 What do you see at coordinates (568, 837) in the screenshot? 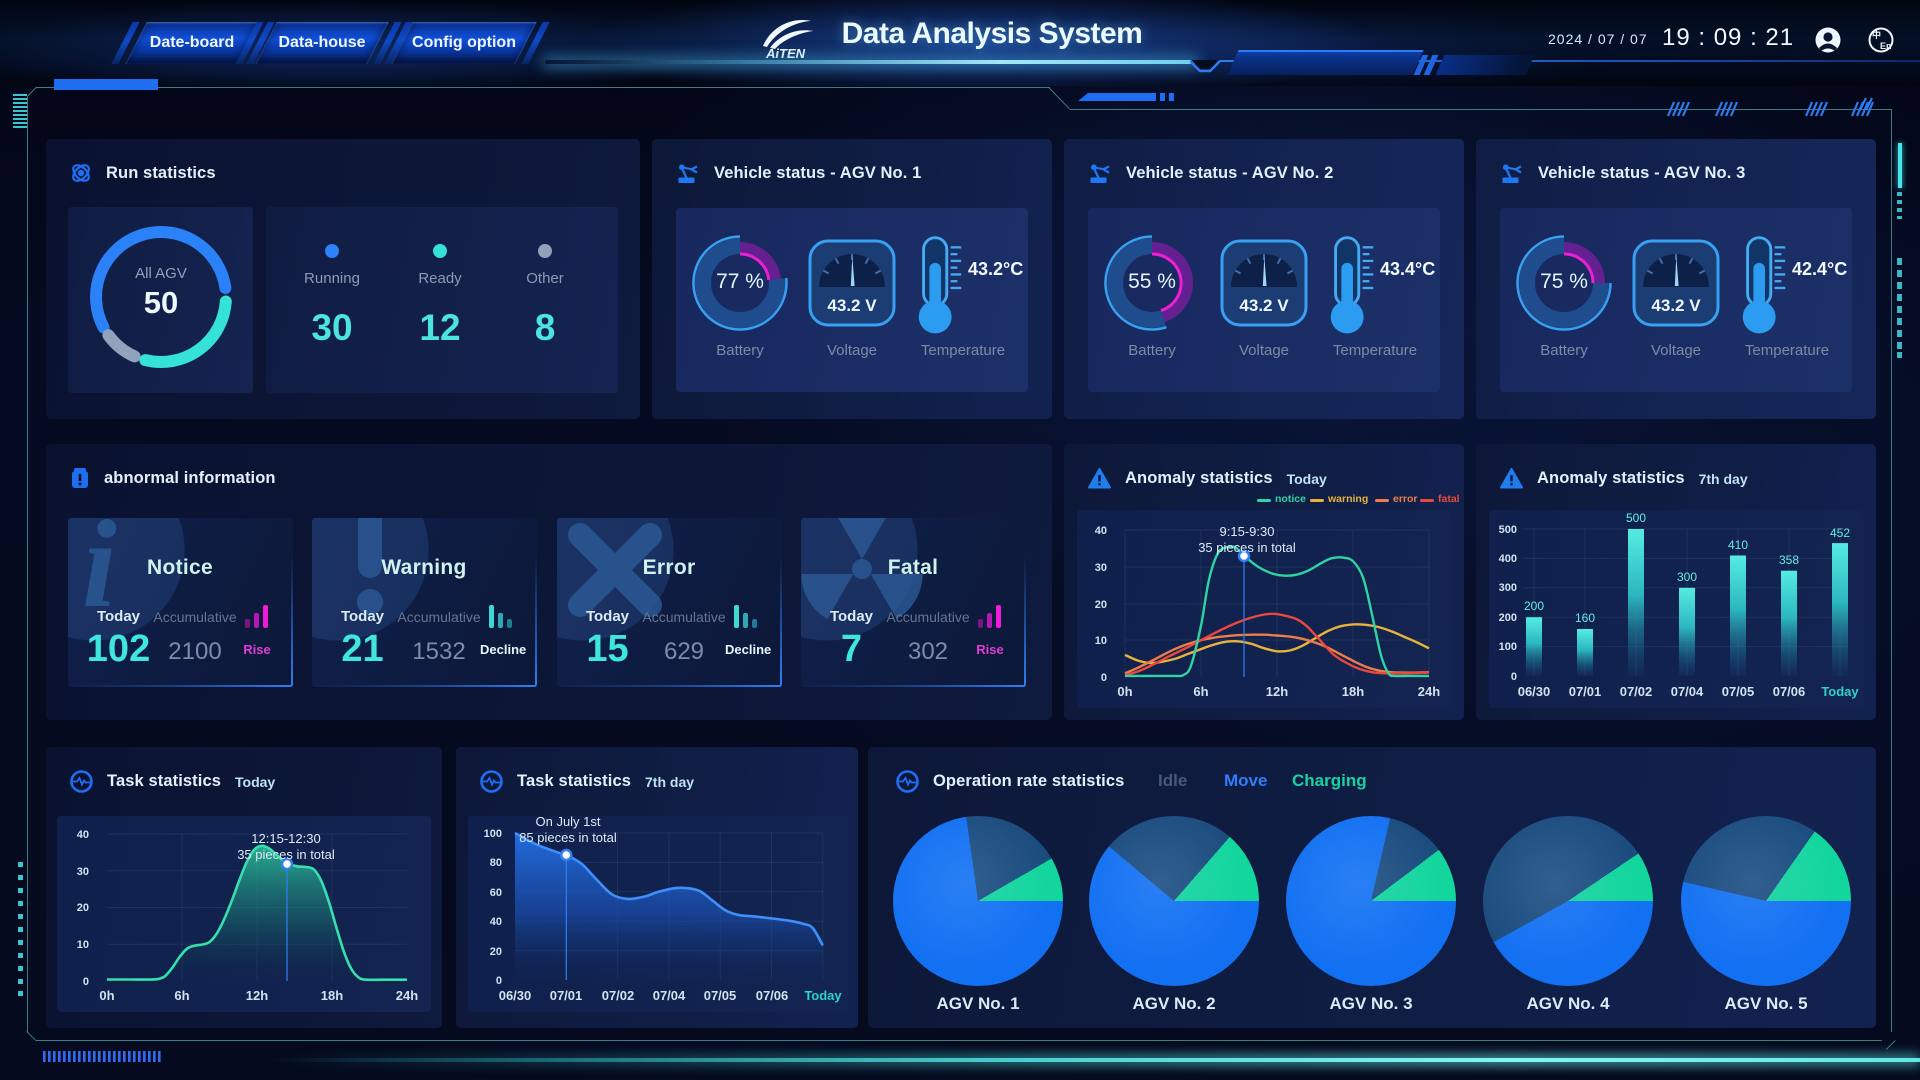
I see `svg-text: 85 pieces in total` at bounding box center [568, 837].